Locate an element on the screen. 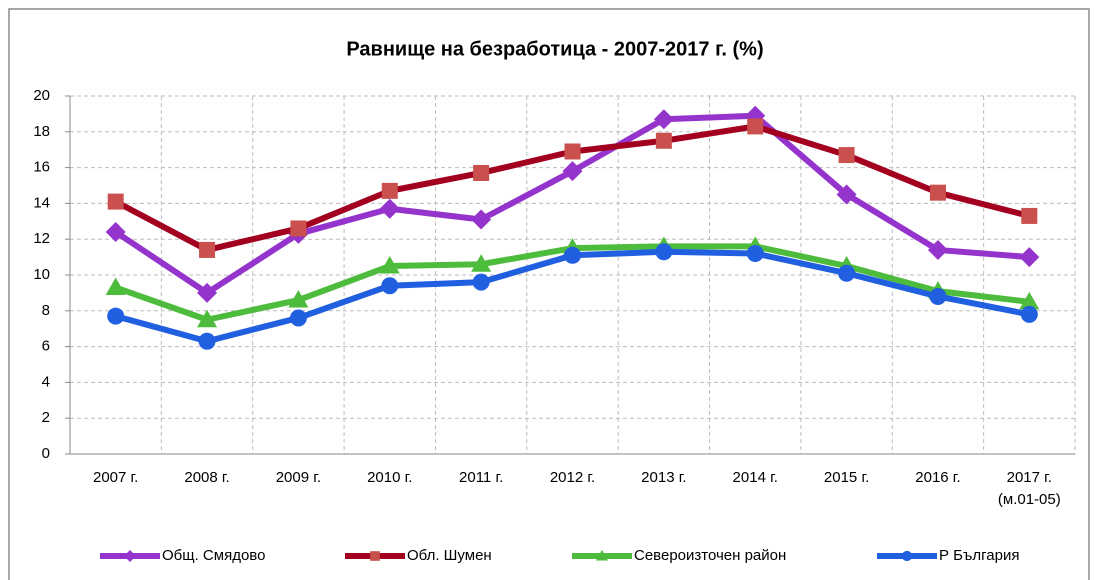 The image size is (1095, 580). legend-label: Р България is located at coordinates (979, 555).